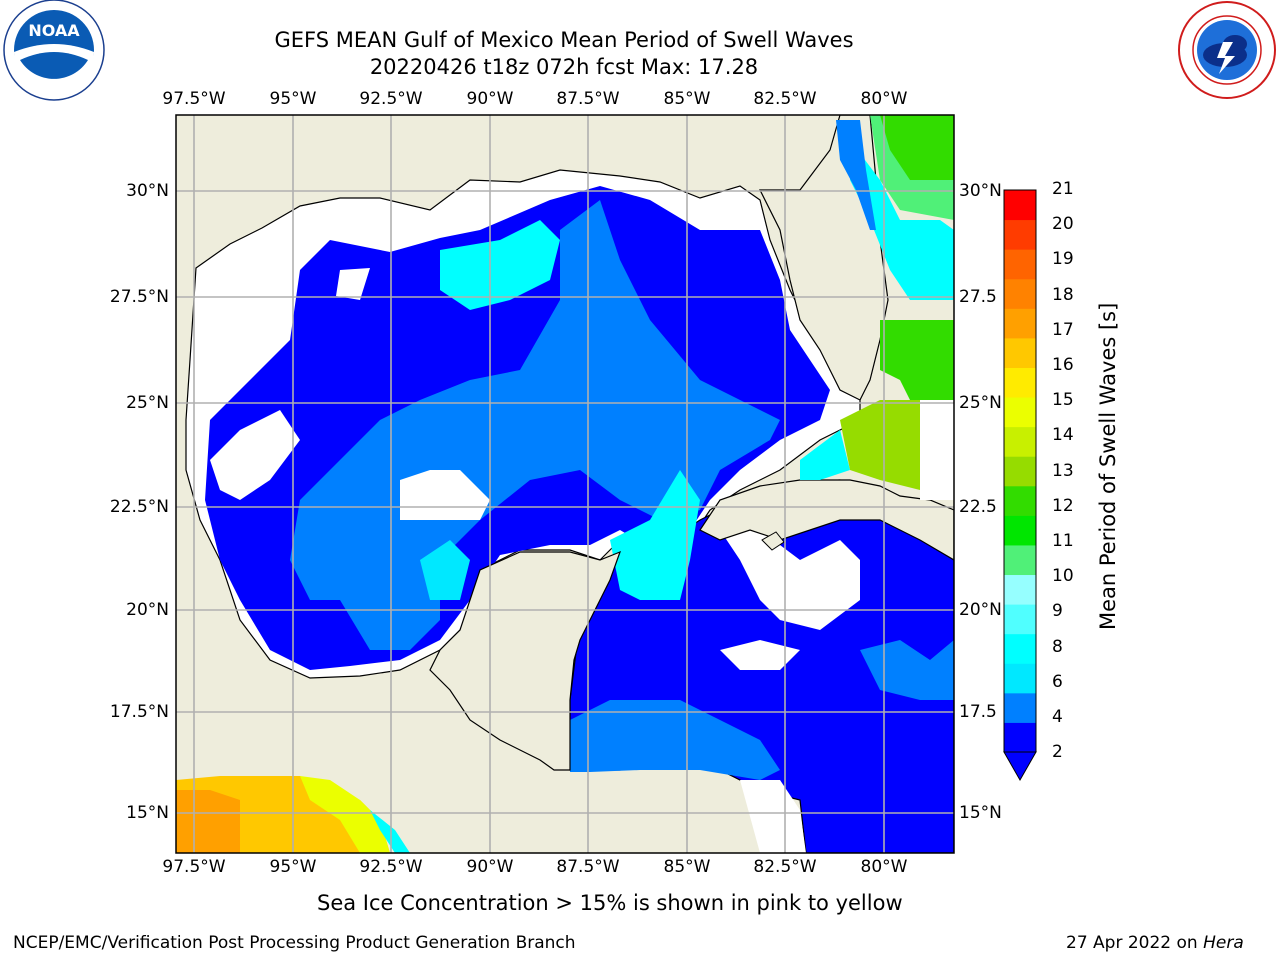 The image size is (1280, 960). I want to click on lon-label-top: 92.5°W, so click(391, 99).